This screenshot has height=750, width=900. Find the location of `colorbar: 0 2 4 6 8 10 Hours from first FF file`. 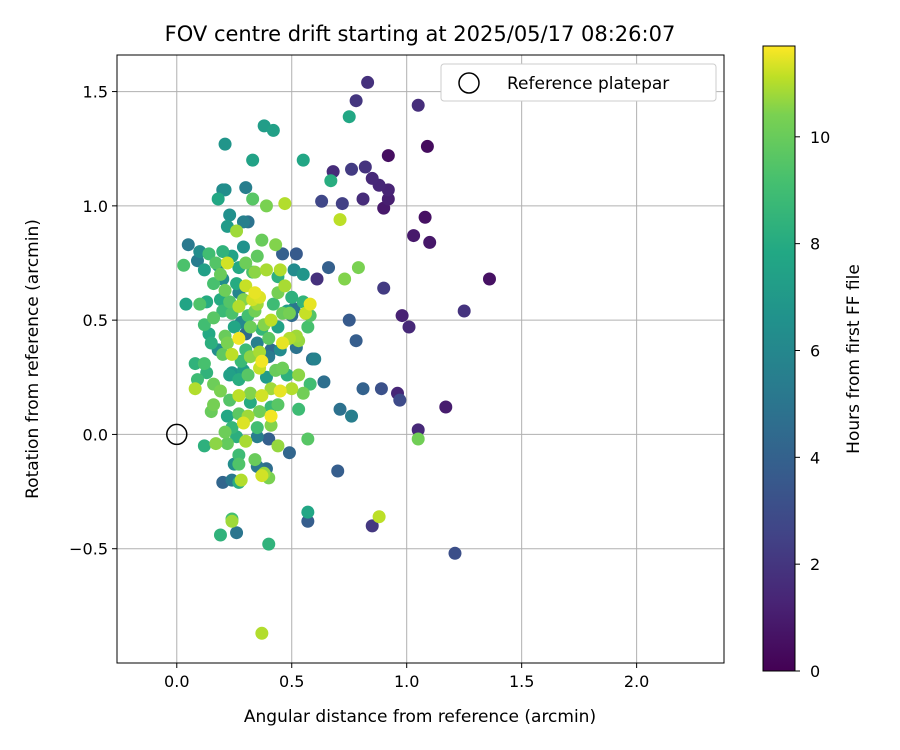

colorbar: 0 2 4 6 8 10 Hours from first FF file is located at coordinates (813, 363).